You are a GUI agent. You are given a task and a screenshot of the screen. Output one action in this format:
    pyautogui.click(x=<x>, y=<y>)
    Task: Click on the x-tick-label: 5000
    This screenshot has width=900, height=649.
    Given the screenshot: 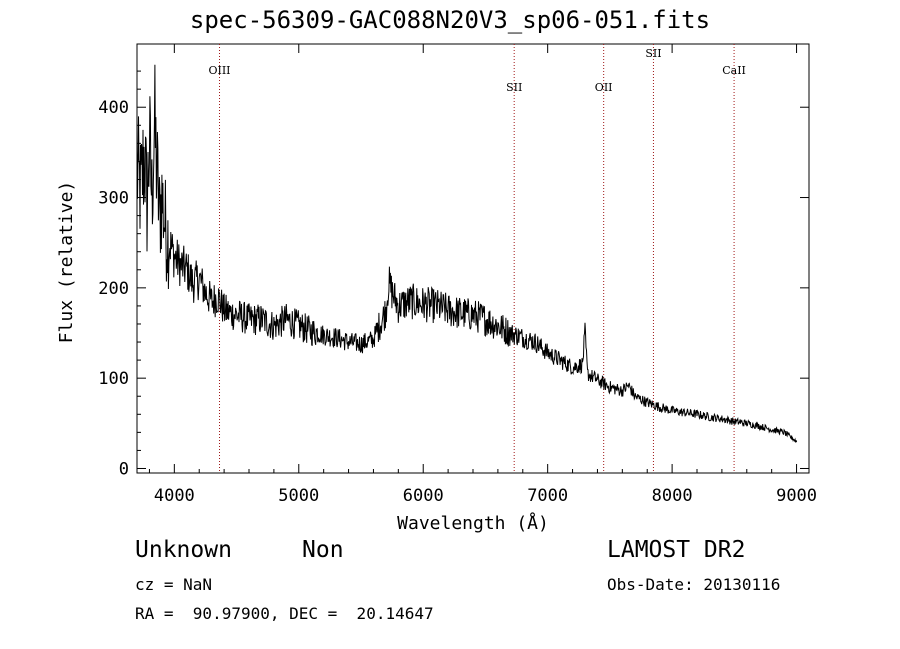 What is the action you would take?
    pyautogui.click(x=298, y=496)
    